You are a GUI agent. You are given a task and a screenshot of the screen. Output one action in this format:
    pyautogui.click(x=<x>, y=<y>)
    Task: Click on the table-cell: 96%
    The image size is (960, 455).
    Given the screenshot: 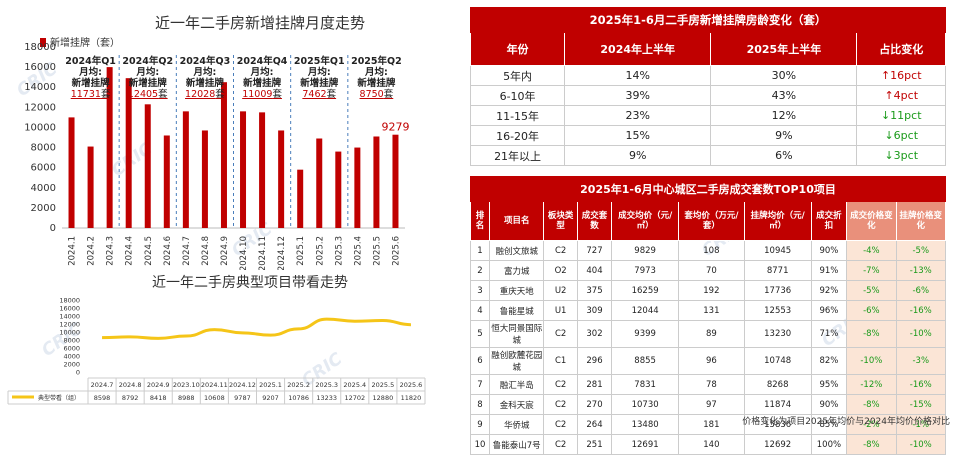 What is the action you would take?
    pyautogui.click(x=829, y=310)
    